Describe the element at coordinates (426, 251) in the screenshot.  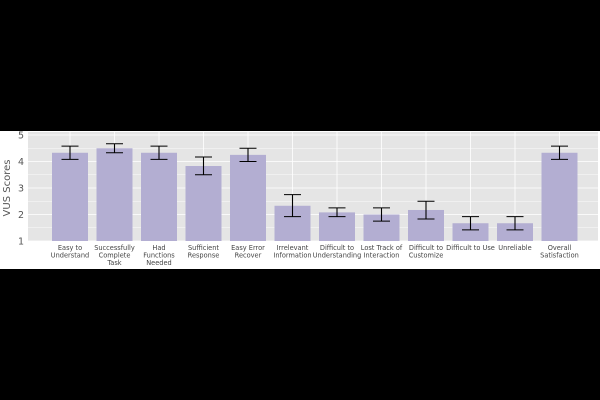
I see `x-tick-label: Difficult to Customize` at that location.